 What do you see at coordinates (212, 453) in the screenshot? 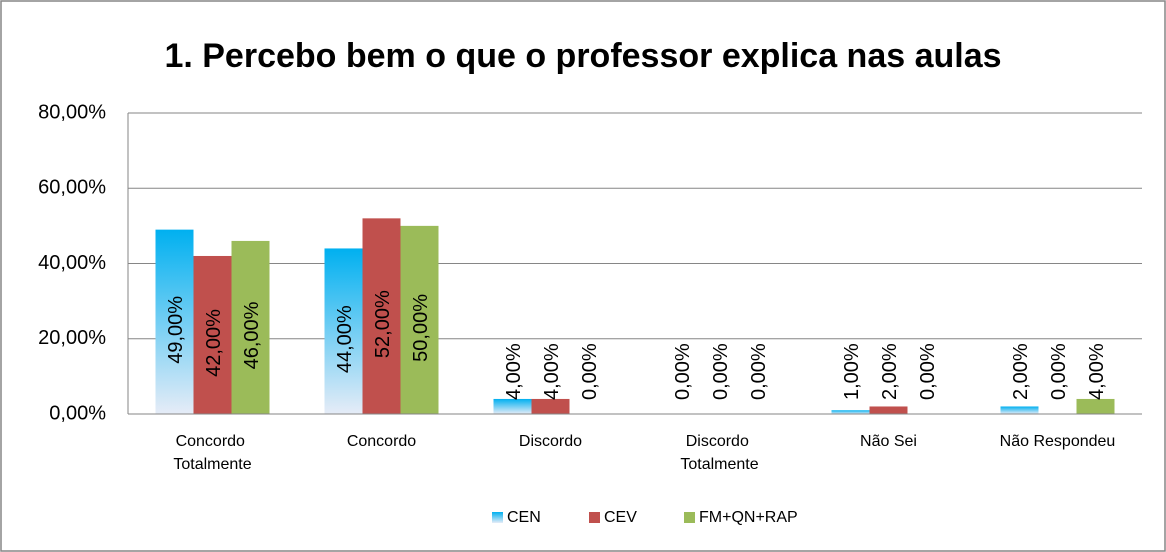
I see `x-tick-label: Concordo Totalmente` at bounding box center [212, 453].